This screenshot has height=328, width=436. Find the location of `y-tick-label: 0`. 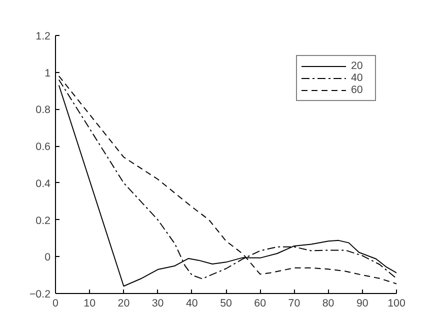

y-tick-label: 0 is located at coordinates (47, 258).